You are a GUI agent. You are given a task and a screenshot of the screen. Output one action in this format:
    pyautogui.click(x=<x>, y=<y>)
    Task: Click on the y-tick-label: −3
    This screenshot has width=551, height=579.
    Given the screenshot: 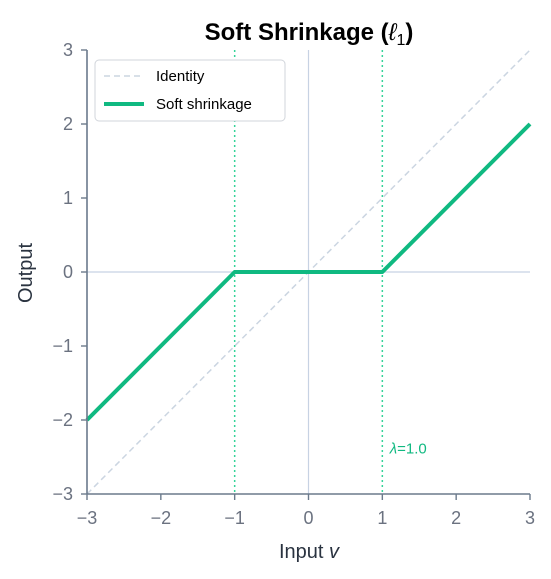 What is the action you would take?
    pyautogui.click(x=62, y=494)
    